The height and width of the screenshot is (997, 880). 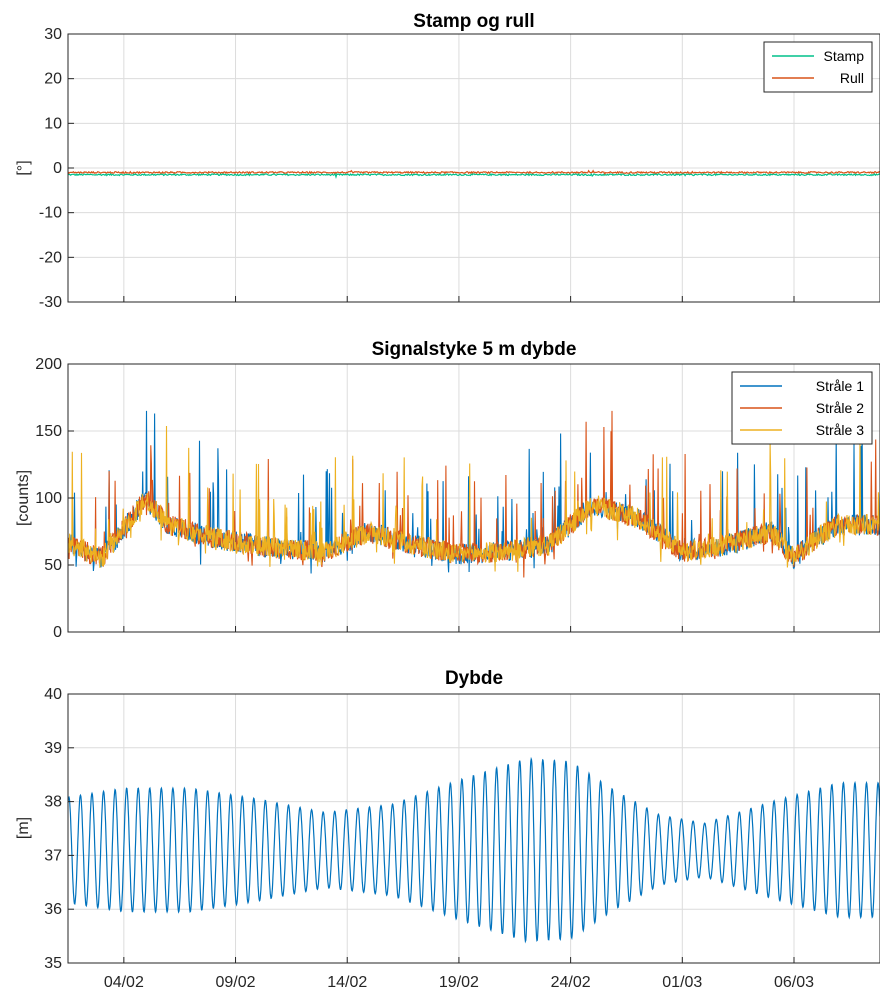 I want to click on y-tick-label: 40, so click(x=53, y=694).